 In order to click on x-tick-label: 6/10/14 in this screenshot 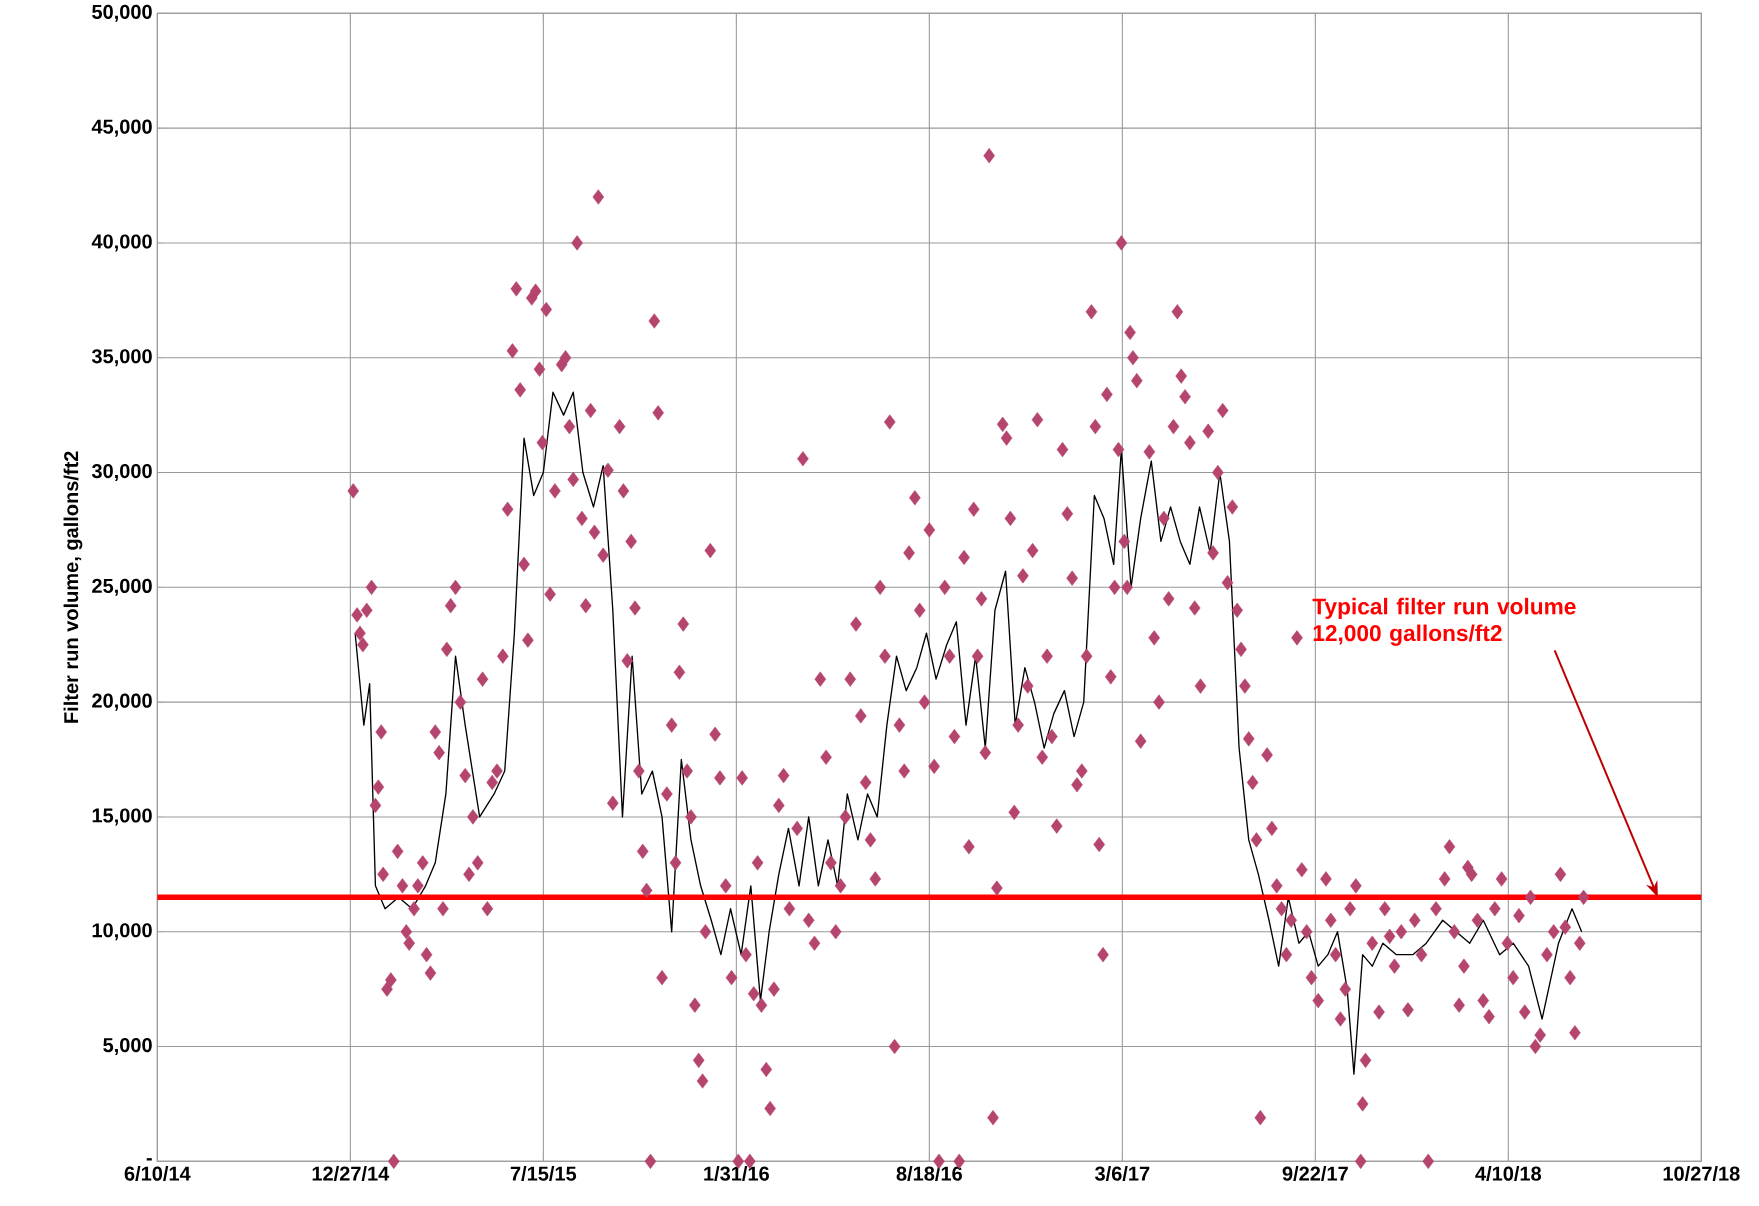, I will do `click(157, 1173)`.